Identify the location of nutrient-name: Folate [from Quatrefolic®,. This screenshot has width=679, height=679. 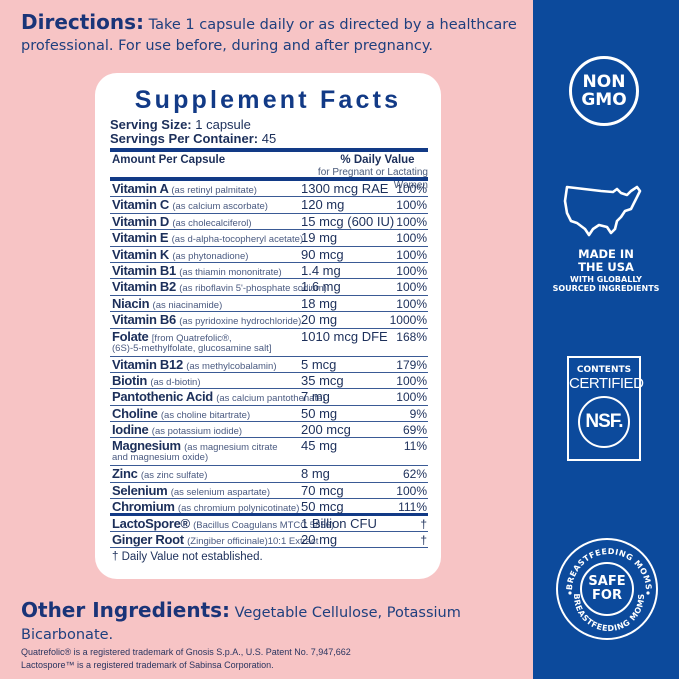
(172, 336).